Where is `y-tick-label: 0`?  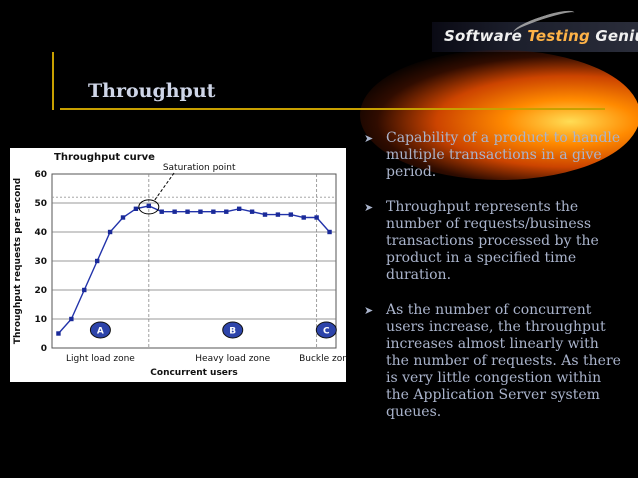 y-tick-label: 0 is located at coordinates (44, 349).